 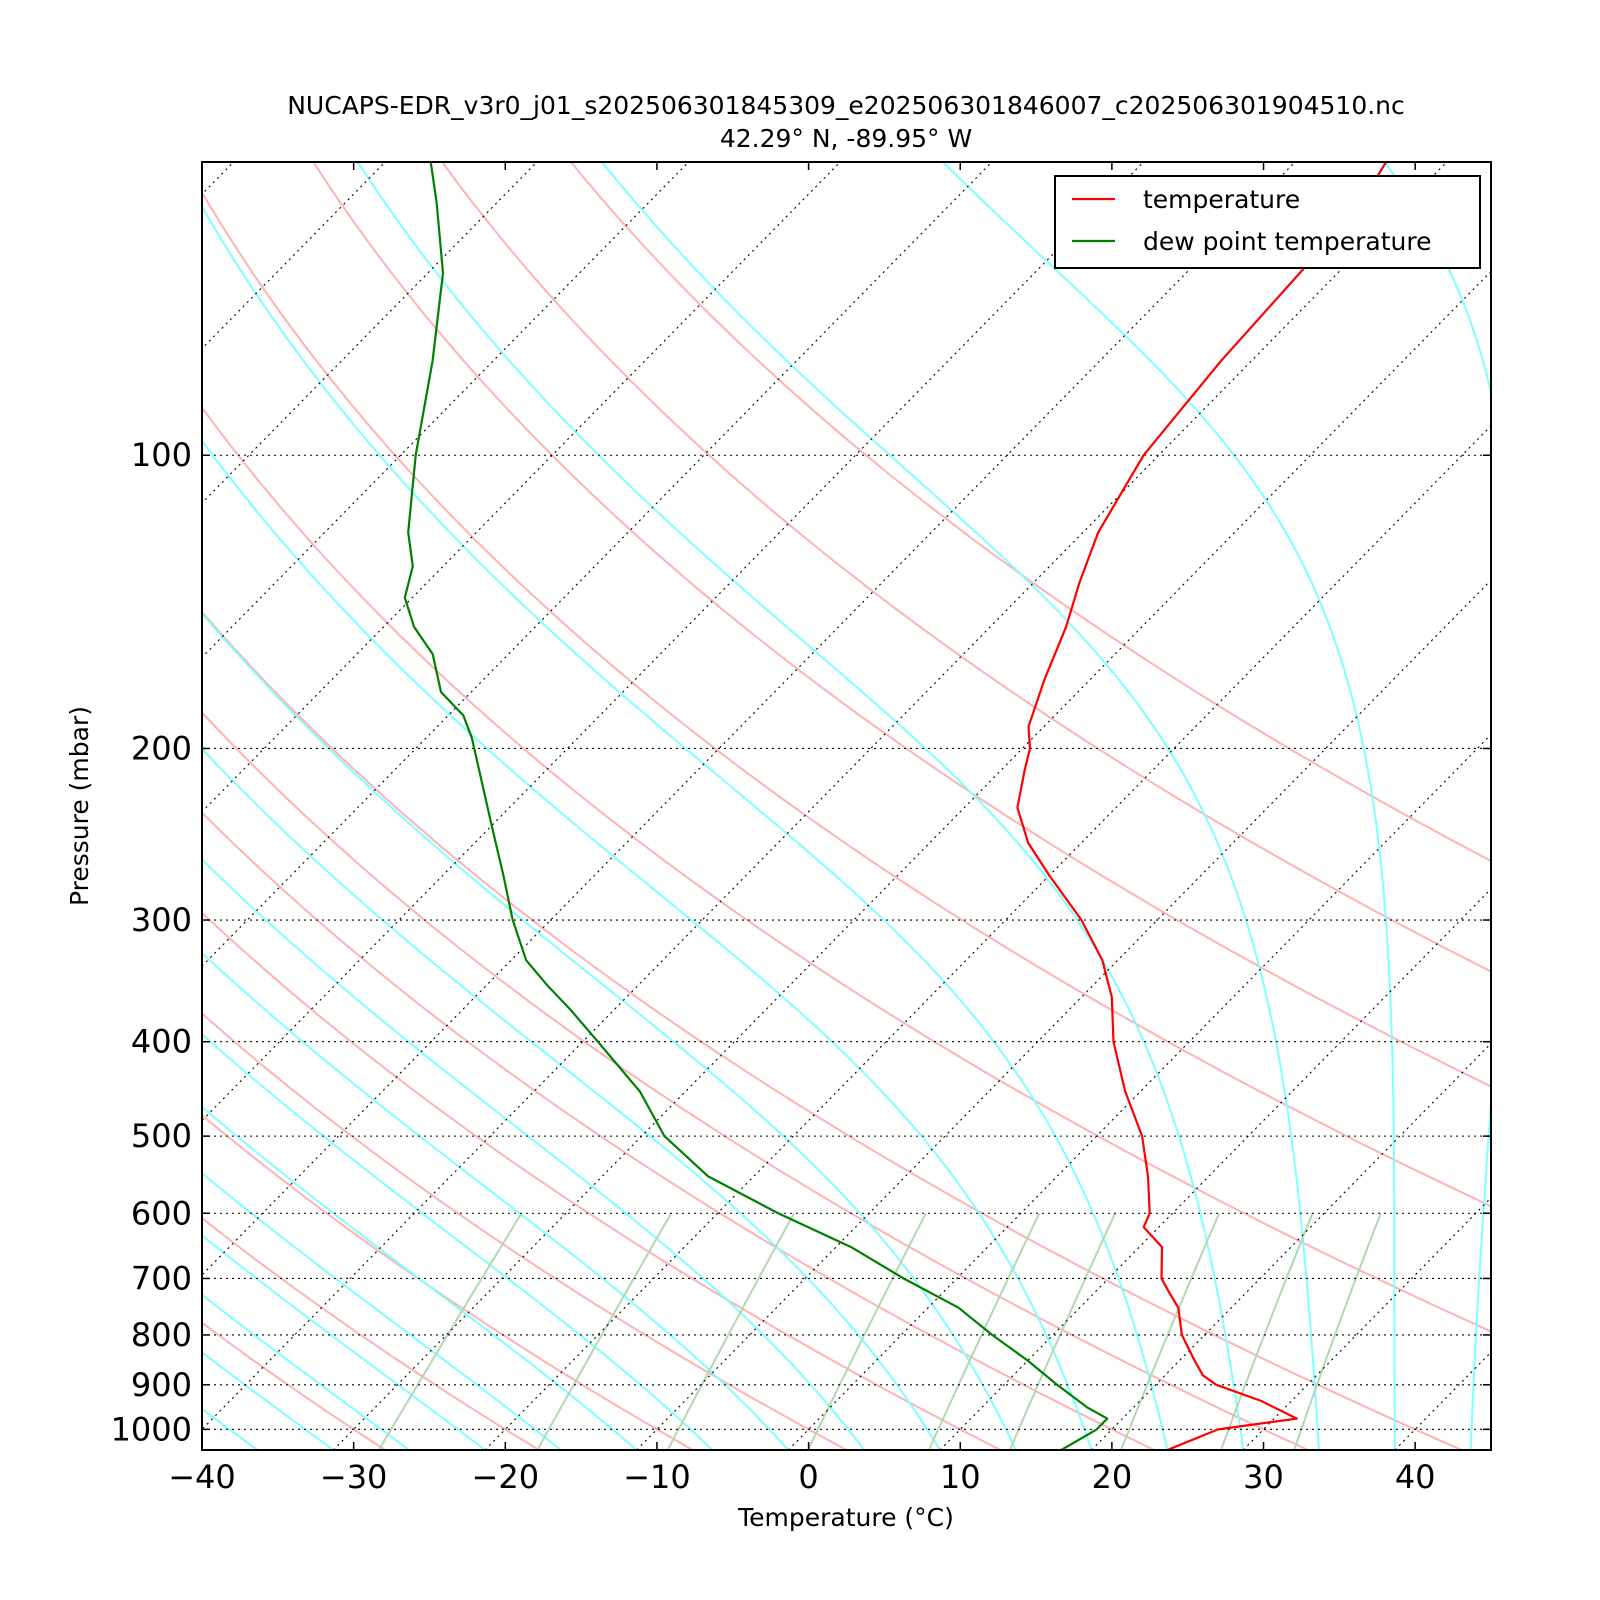 I want to click on legend-box, so click(x=1267, y=222).